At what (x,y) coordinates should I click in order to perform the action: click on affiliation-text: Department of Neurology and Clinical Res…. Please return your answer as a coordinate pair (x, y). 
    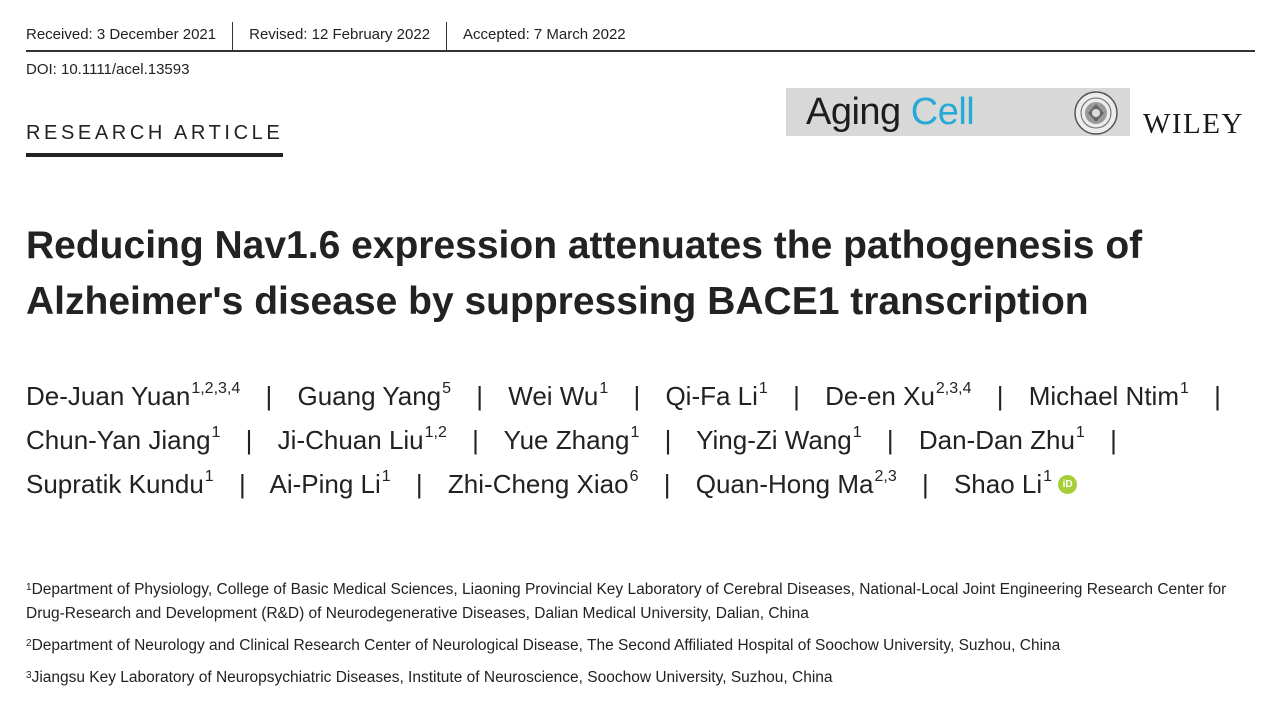
    Looking at the image, I should click on (546, 645).